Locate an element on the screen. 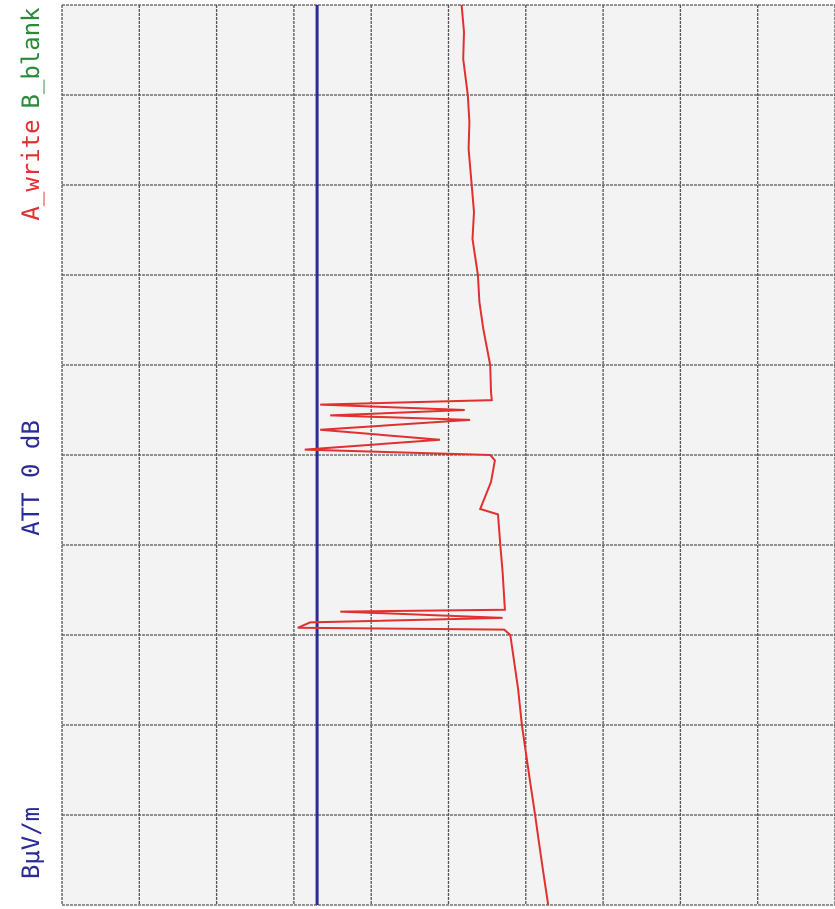  trace-a-label: A_write is located at coordinates (31, 169).